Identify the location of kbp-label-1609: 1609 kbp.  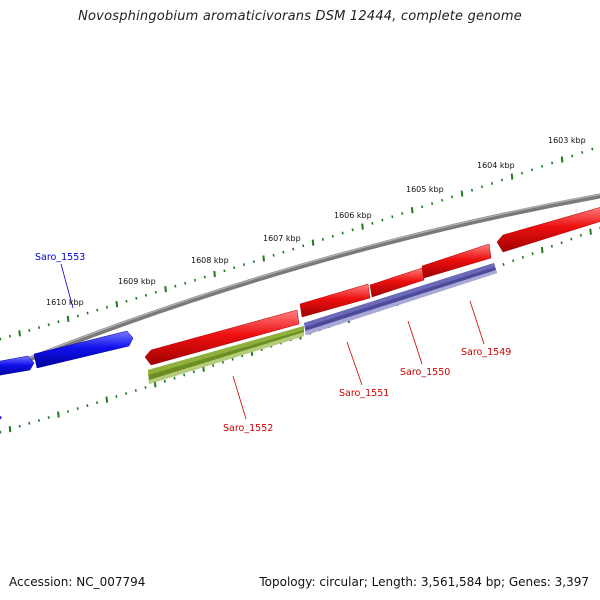
(137, 281).